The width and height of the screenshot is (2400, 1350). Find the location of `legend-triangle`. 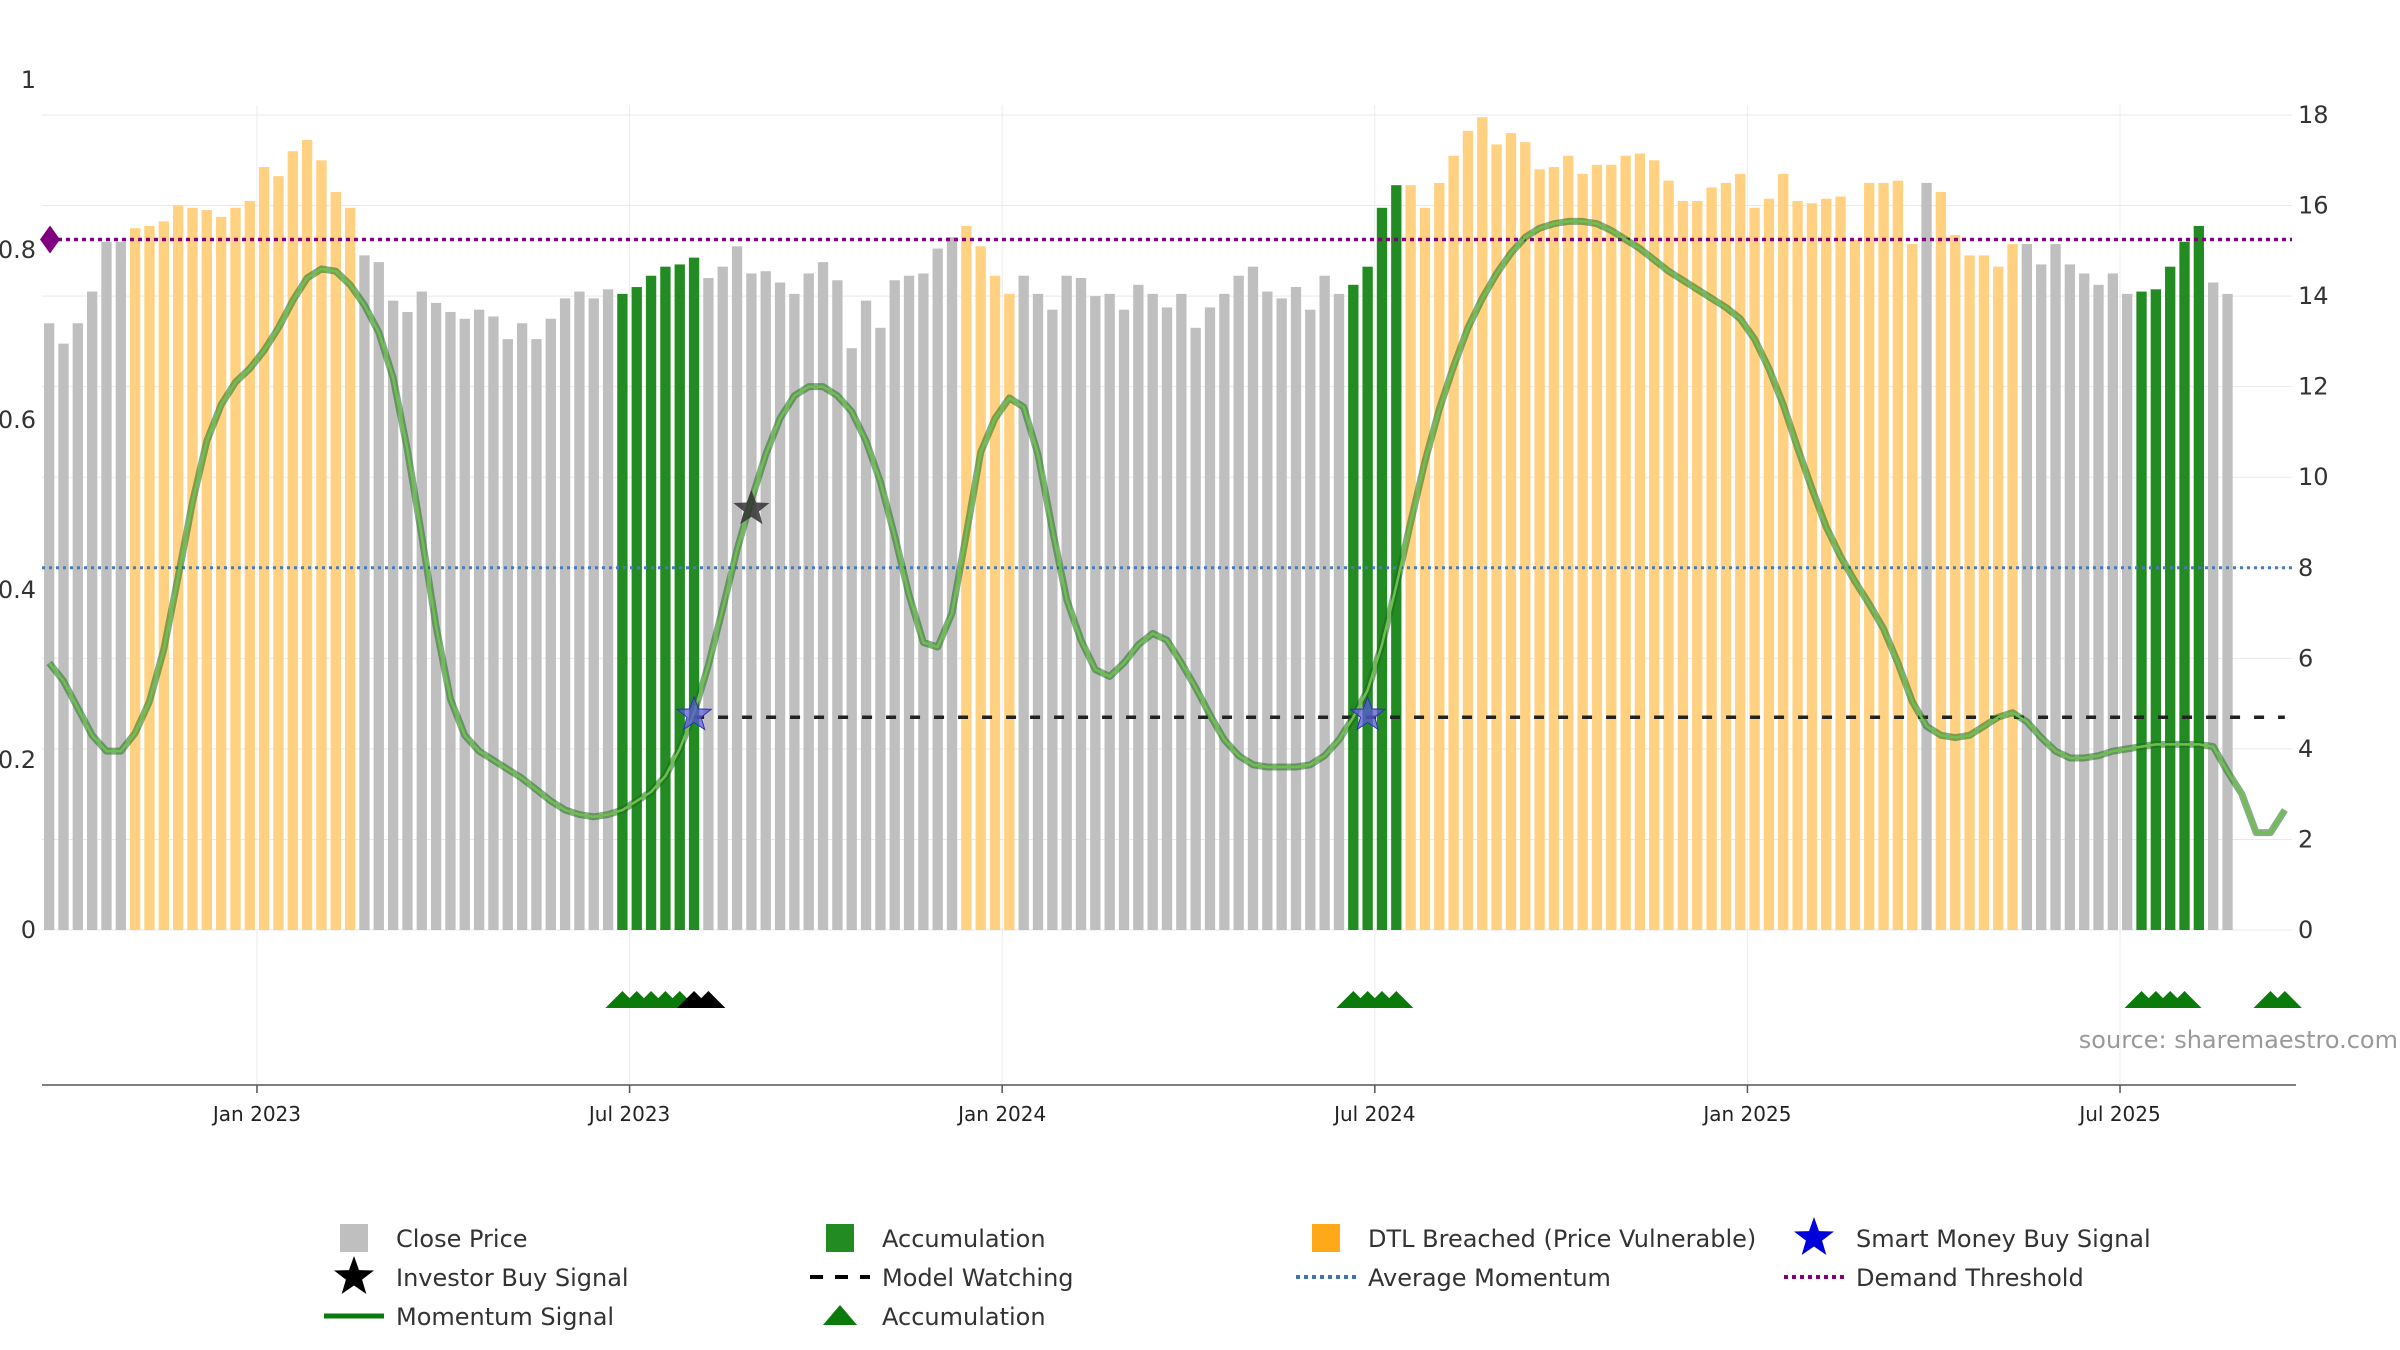

legend-triangle is located at coordinates (840, 1315).